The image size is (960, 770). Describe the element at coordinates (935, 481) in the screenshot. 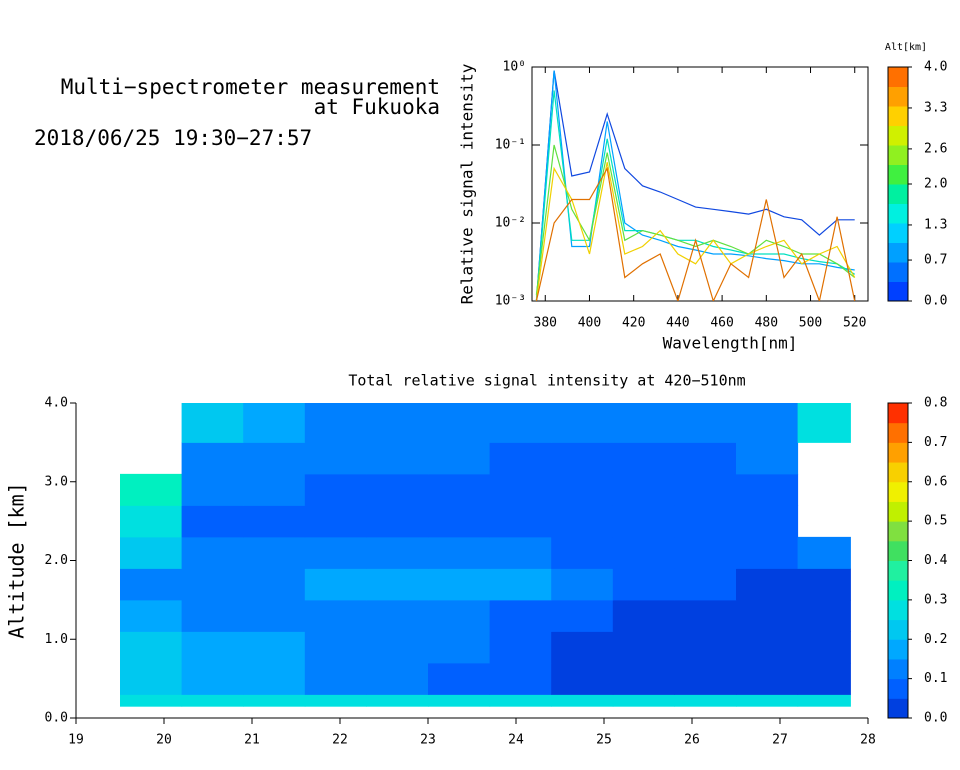

I see `colorbar-tick-label: 0.6` at that location.